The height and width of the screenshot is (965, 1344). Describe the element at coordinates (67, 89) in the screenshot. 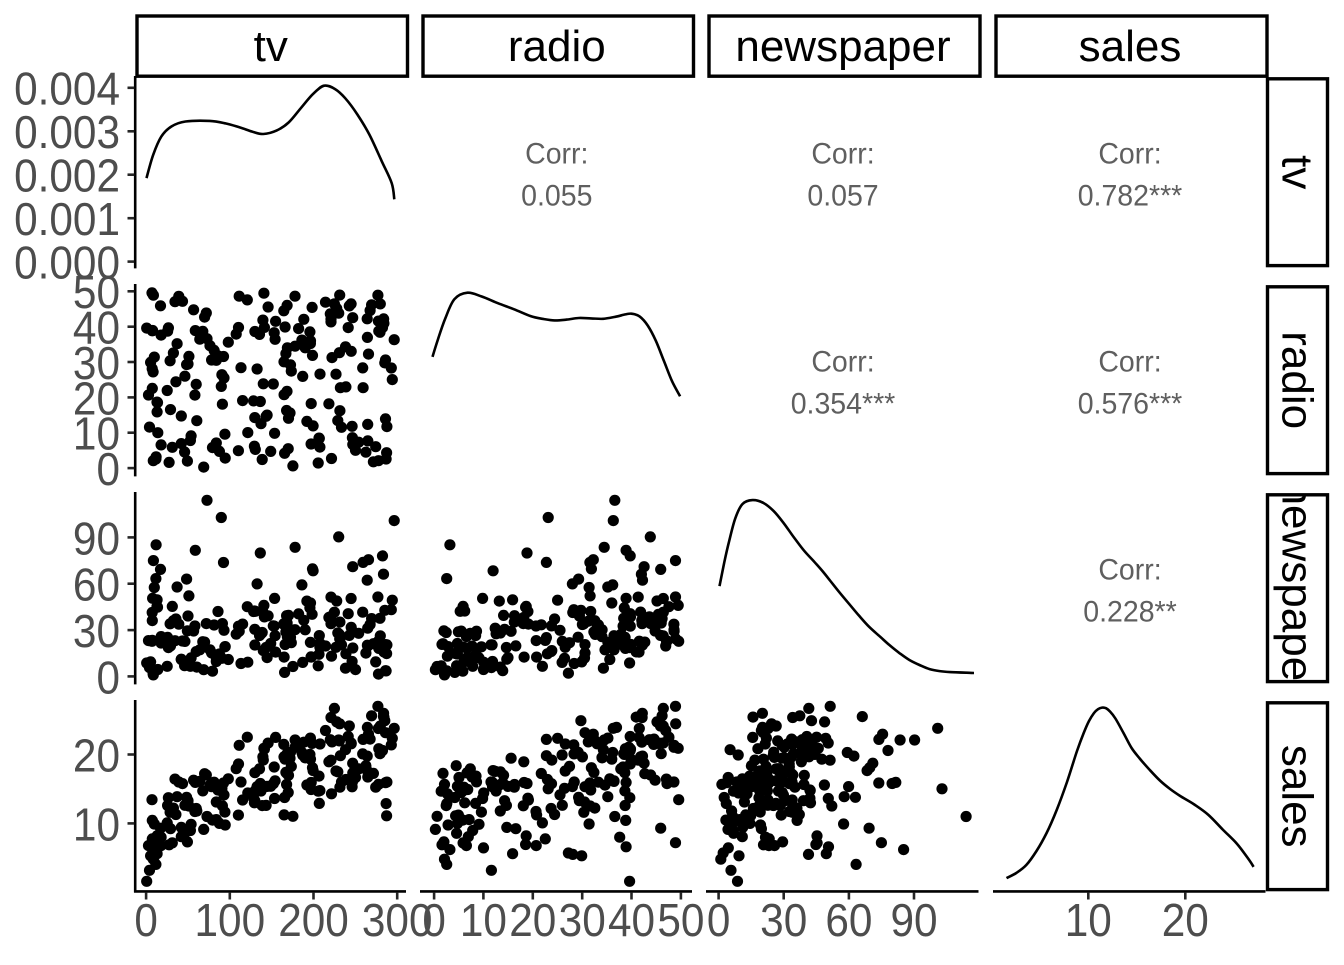

I see `svg-text: 0.004` at that location.